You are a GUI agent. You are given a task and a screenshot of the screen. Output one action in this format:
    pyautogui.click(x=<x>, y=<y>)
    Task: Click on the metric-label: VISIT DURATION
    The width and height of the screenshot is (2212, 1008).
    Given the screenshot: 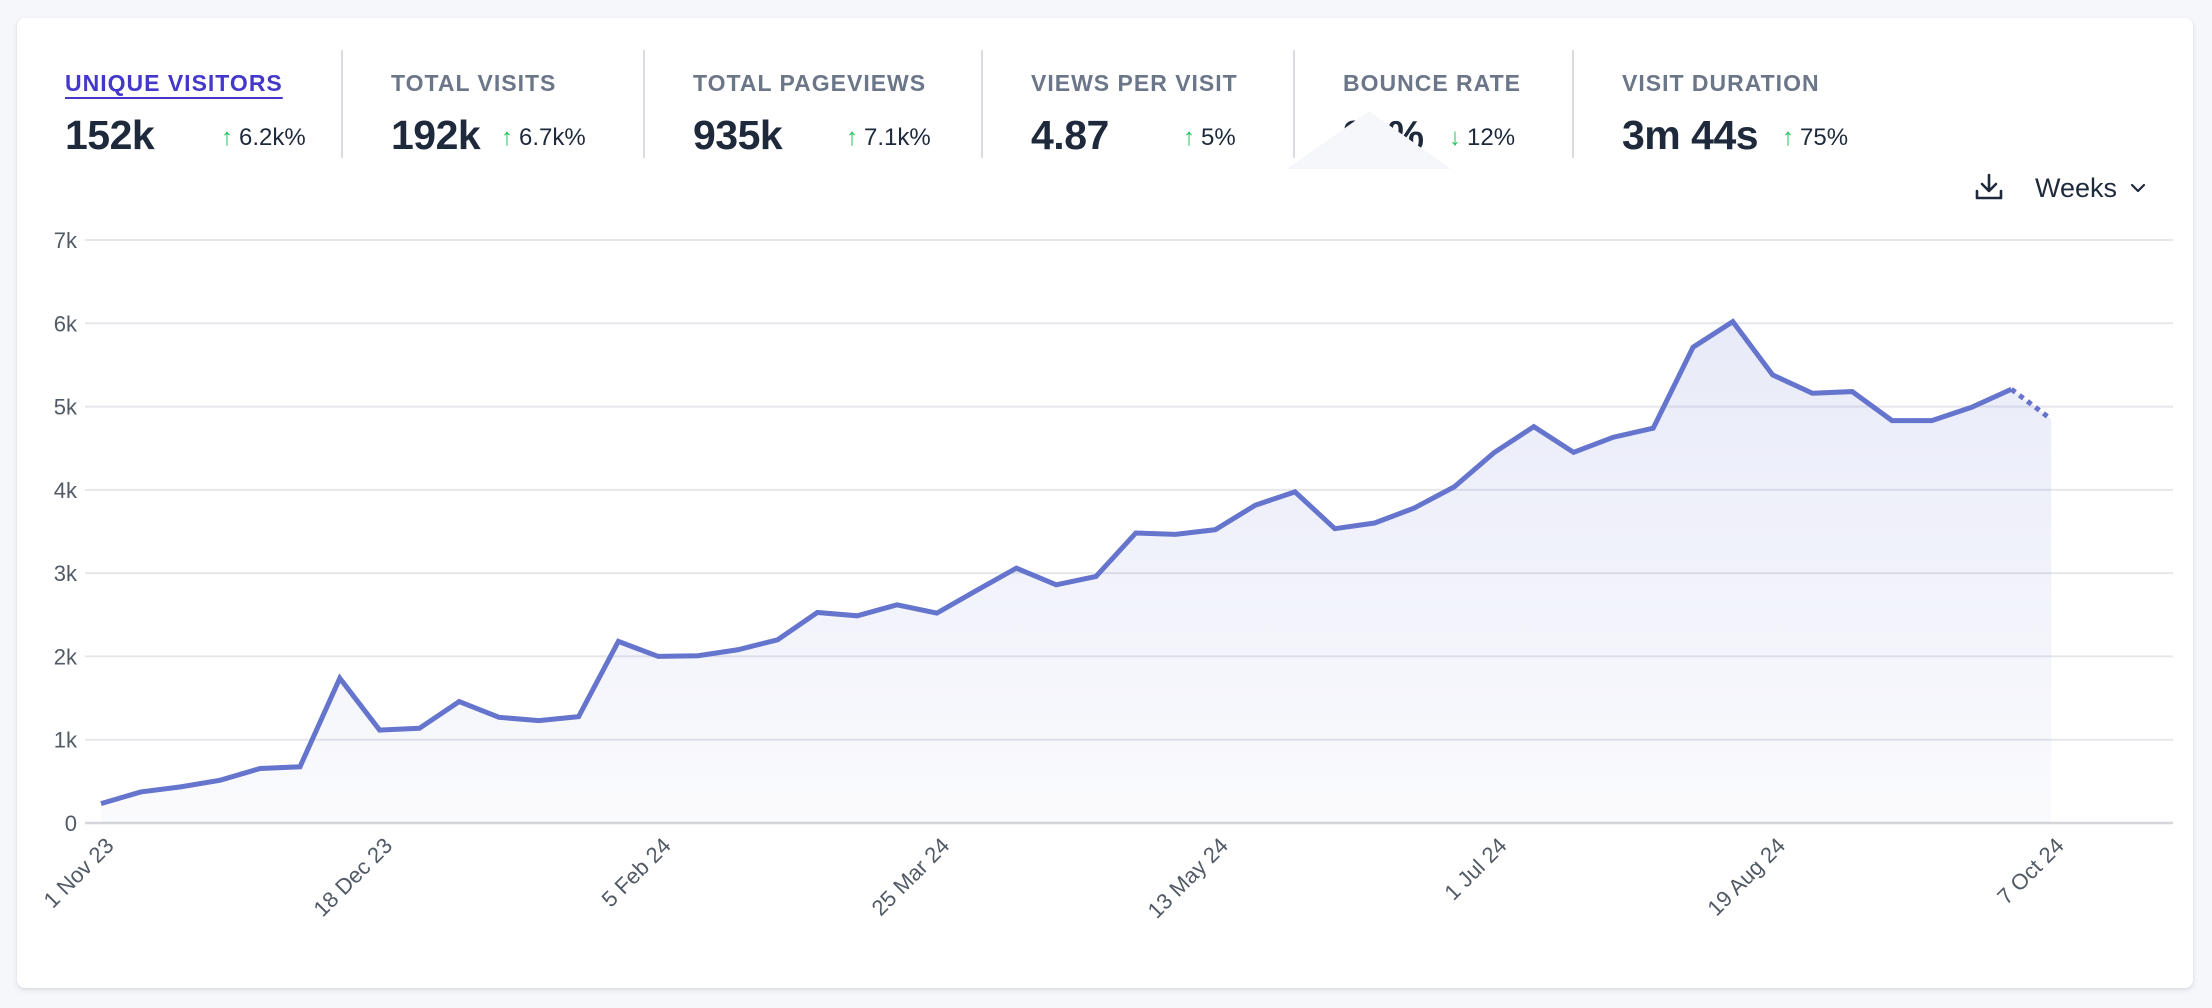 What is the action you would take?
    pyautogui.click(x=1721, y=83)
    